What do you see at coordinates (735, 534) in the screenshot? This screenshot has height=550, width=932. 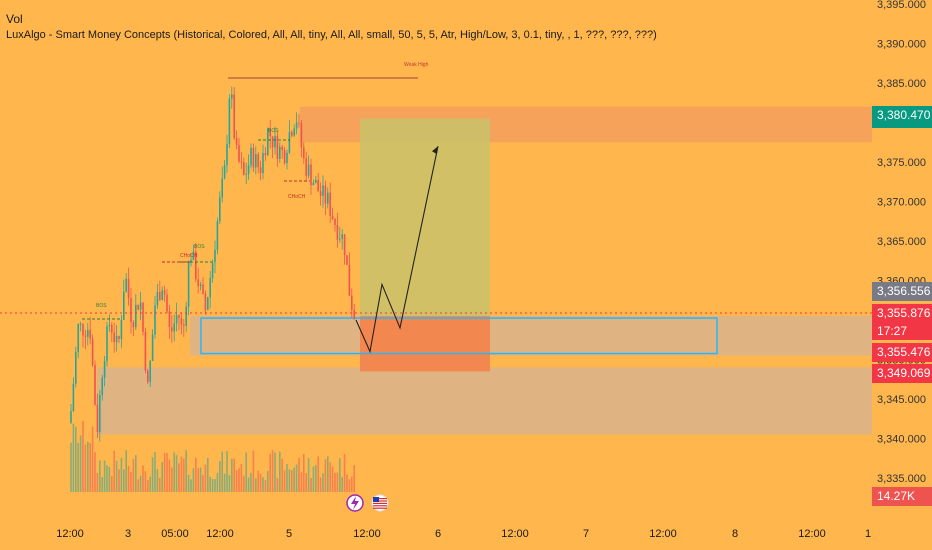 I see `x-tick-label: 8` at bounding box center [735, 534].